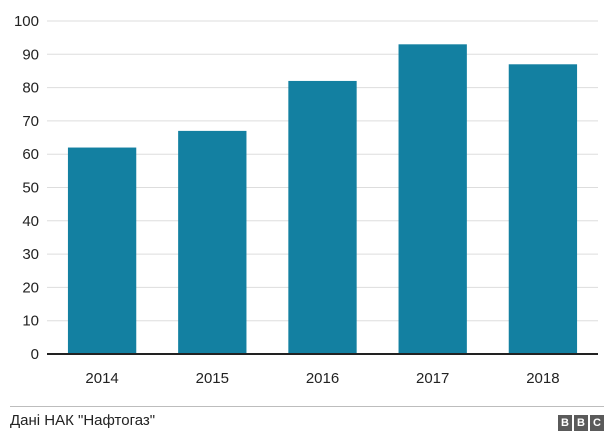  I want to click on y-tick-label: 100, so click(26, 21).